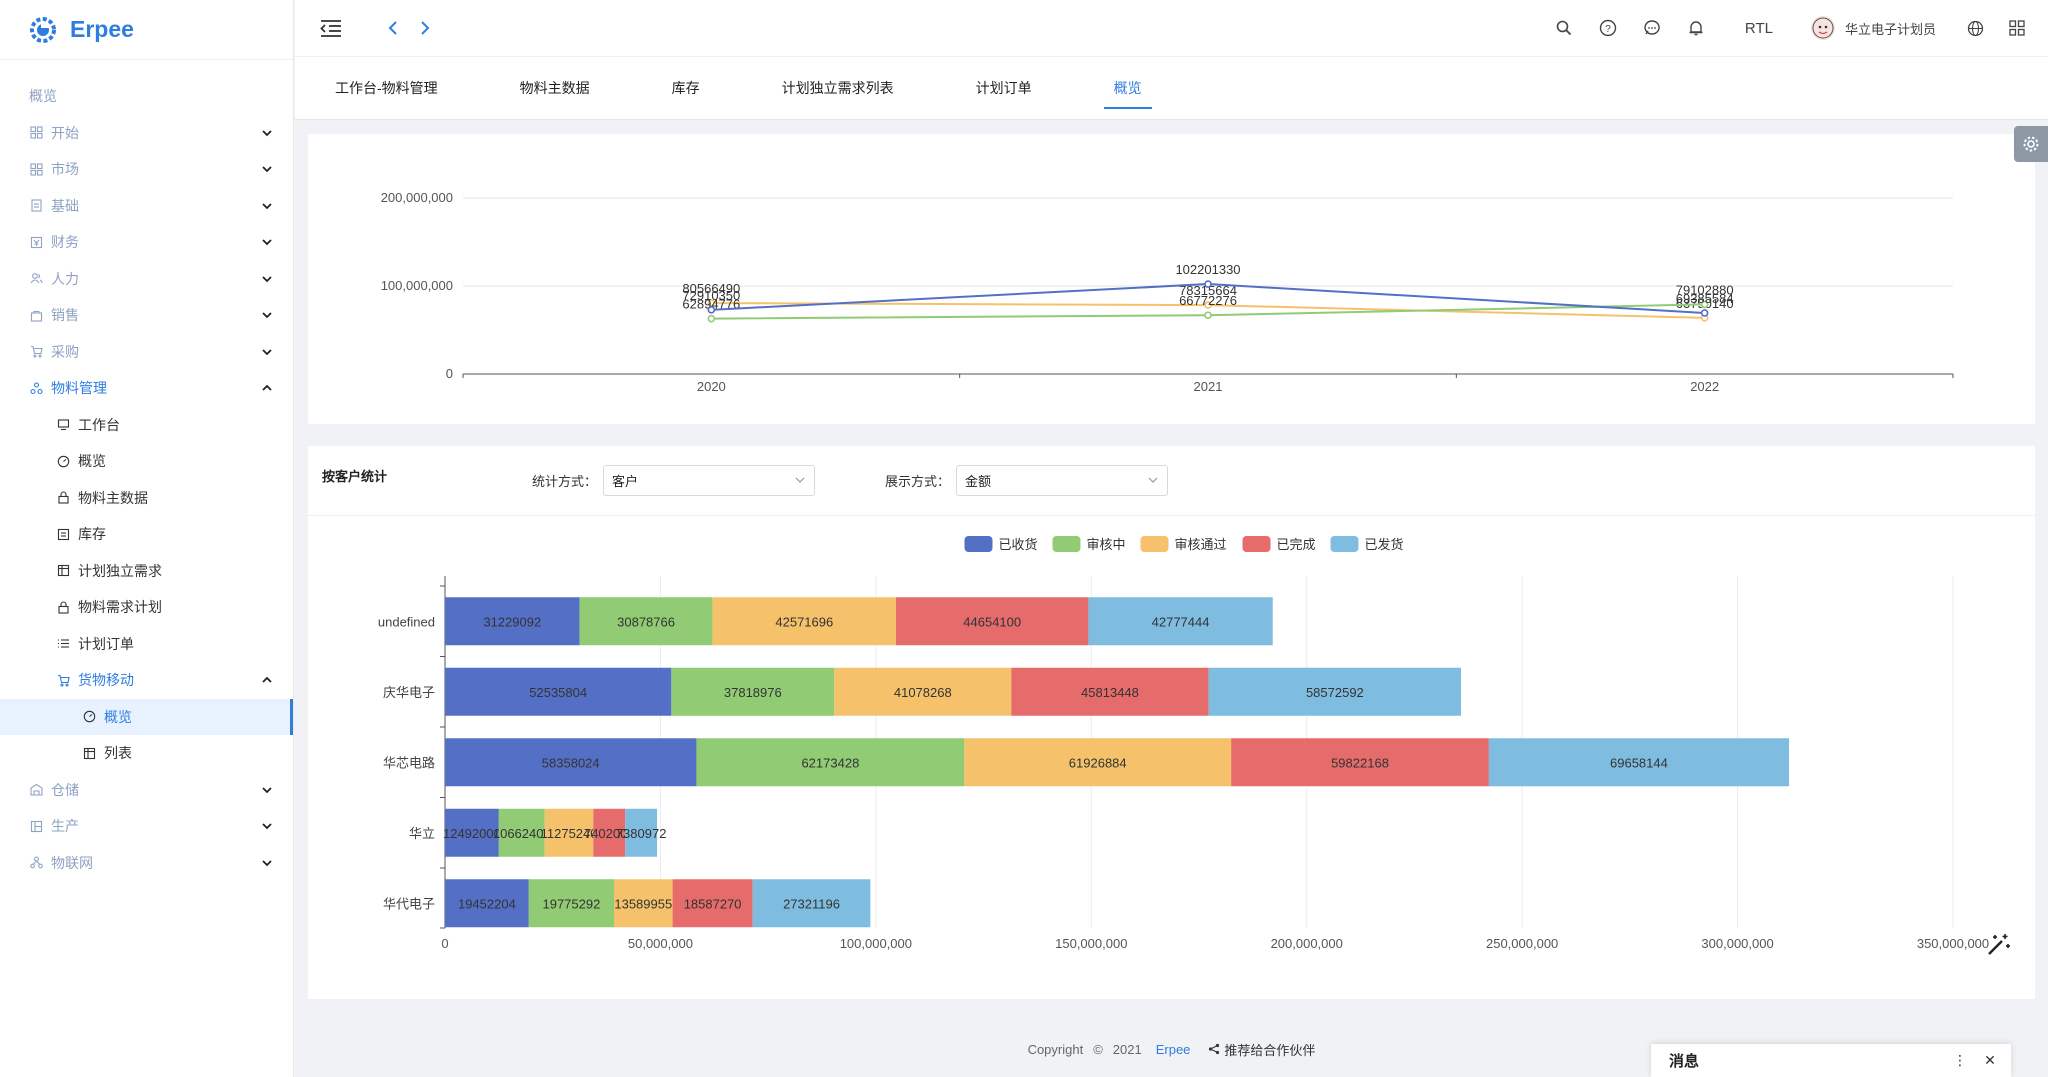 The width and height of the screenshot is (2048, 1077). I want to click on tab-1: 物料主数据, so click(554, 88).